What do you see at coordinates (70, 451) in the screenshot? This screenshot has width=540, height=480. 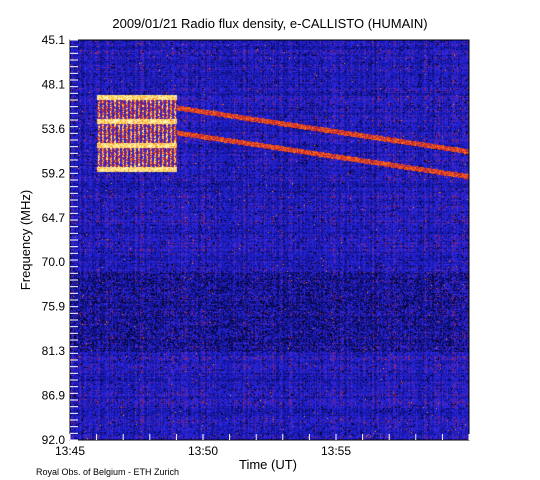 I see `x-tick-label: 13:45` at bounding box center [70, 451].